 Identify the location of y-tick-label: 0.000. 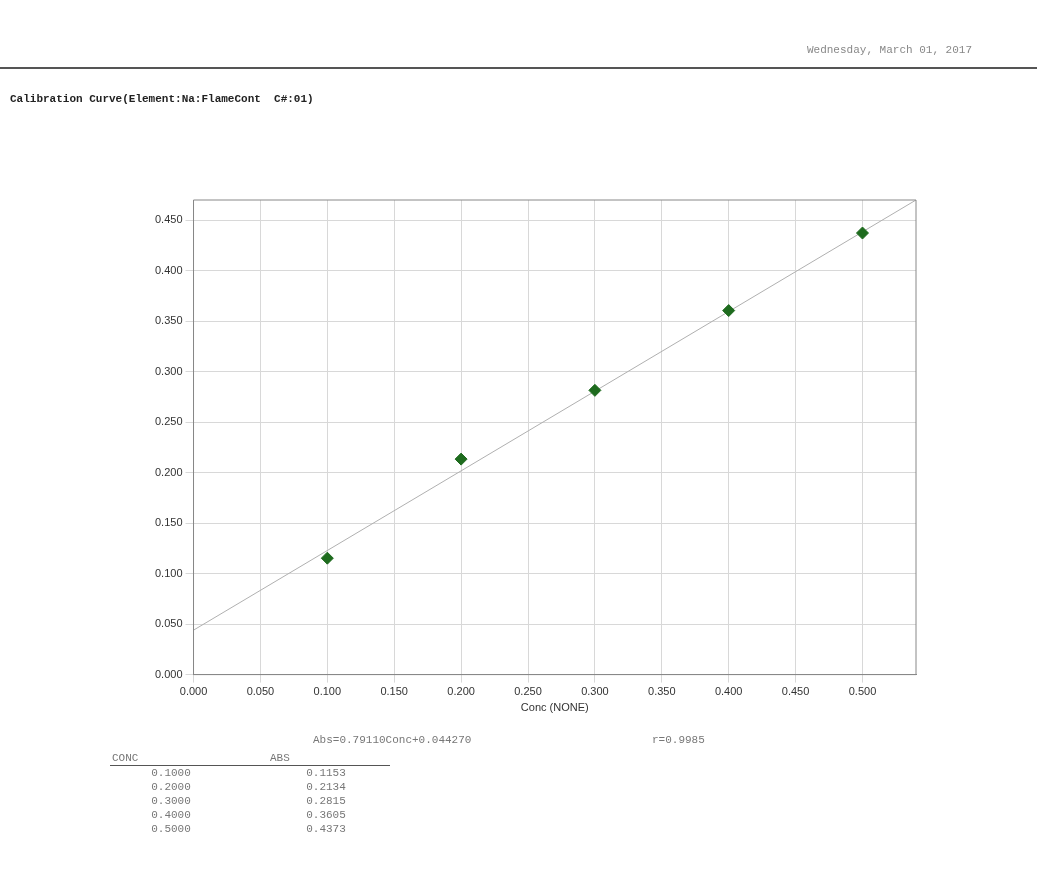
(169, 673).